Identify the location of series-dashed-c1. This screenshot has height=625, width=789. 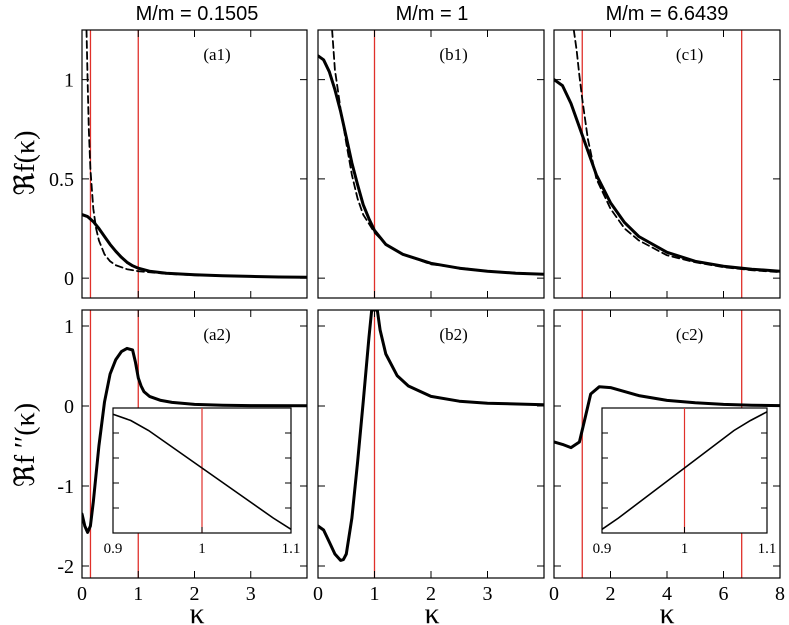
(676, 152).